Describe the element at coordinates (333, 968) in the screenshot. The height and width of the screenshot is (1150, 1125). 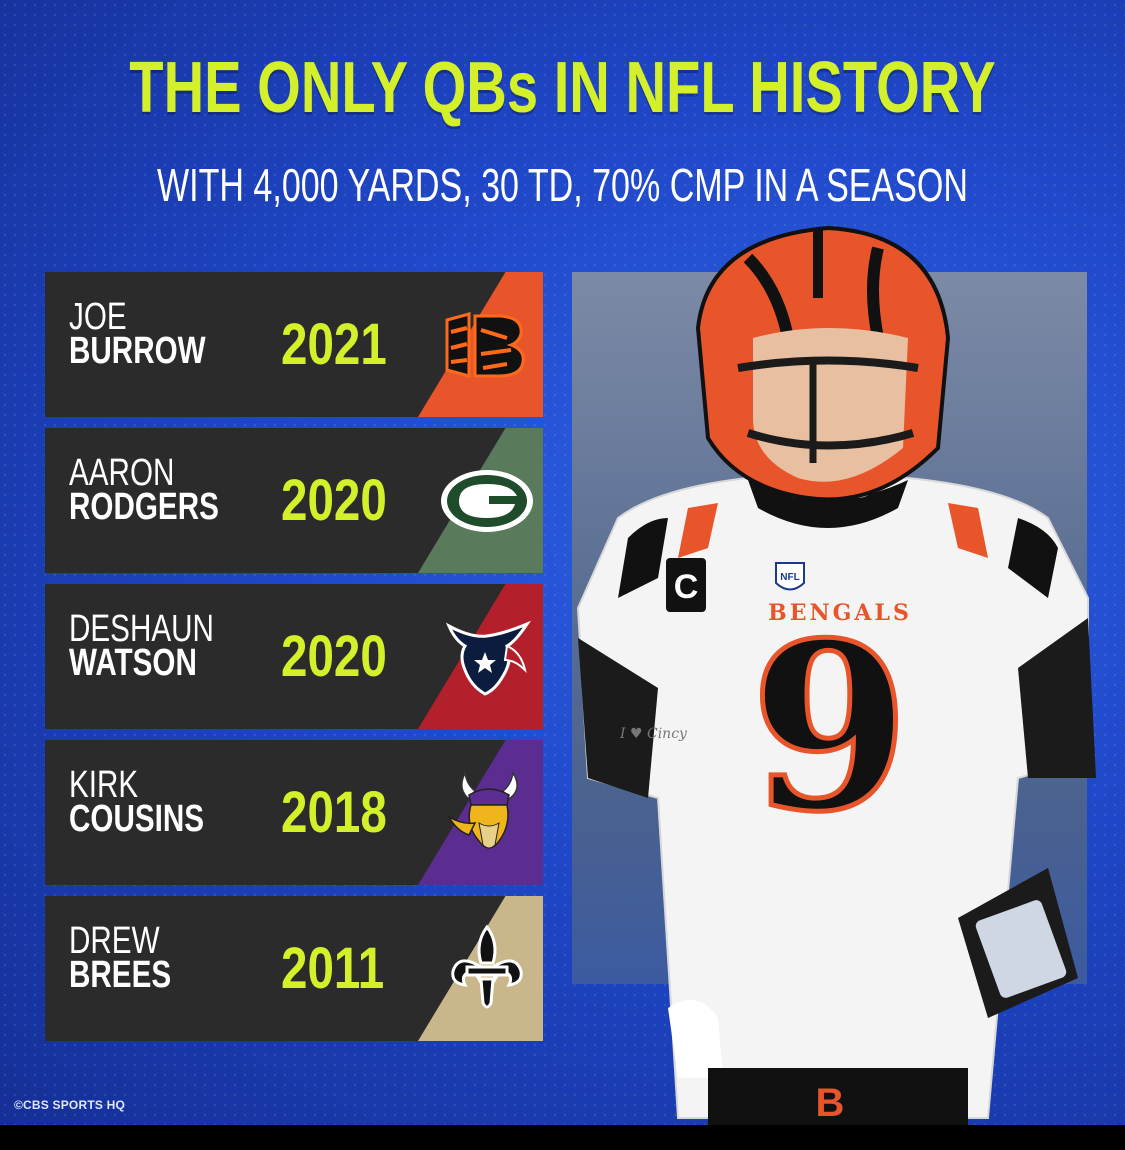
I see `season-year: 2011` at that location.